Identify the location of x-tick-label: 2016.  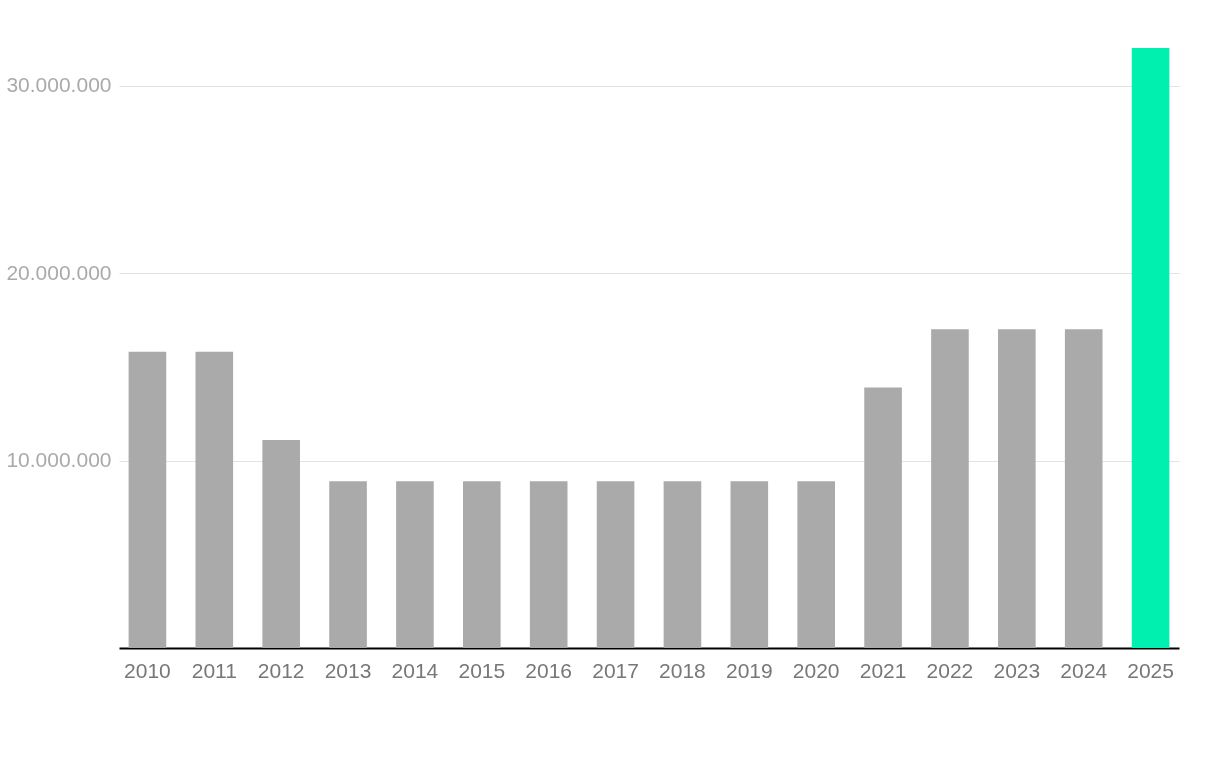
(549, 670).